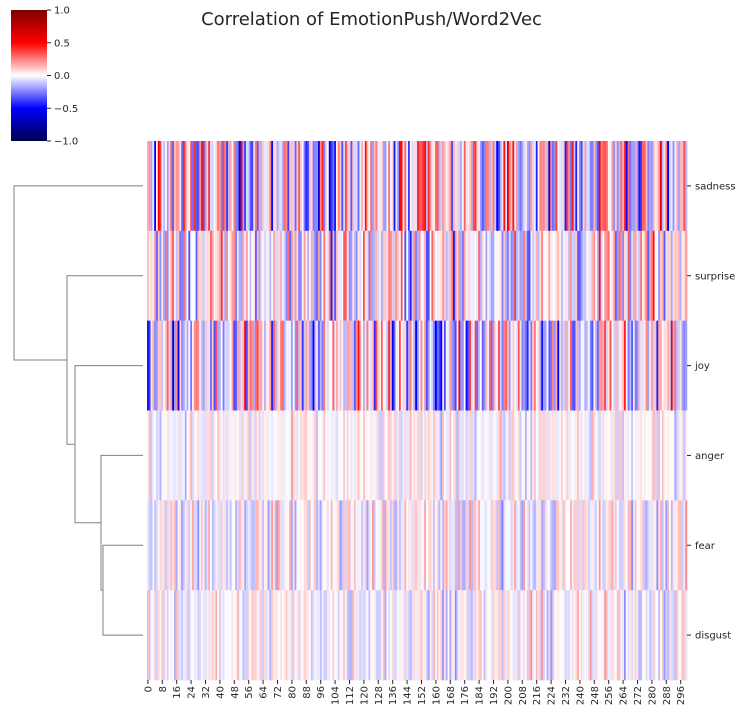 The width and height of the screenshot is (743, 713). I want to click on x-tick-label: 256, so click(609, 695).